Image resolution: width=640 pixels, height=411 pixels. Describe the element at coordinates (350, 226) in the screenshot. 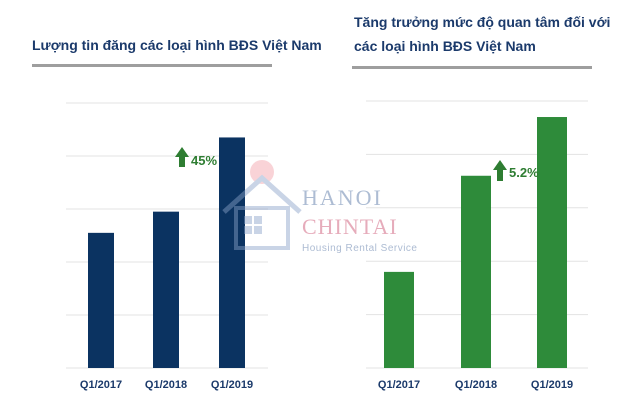

I see `watermark-line-2: CHINTAI` at that location.